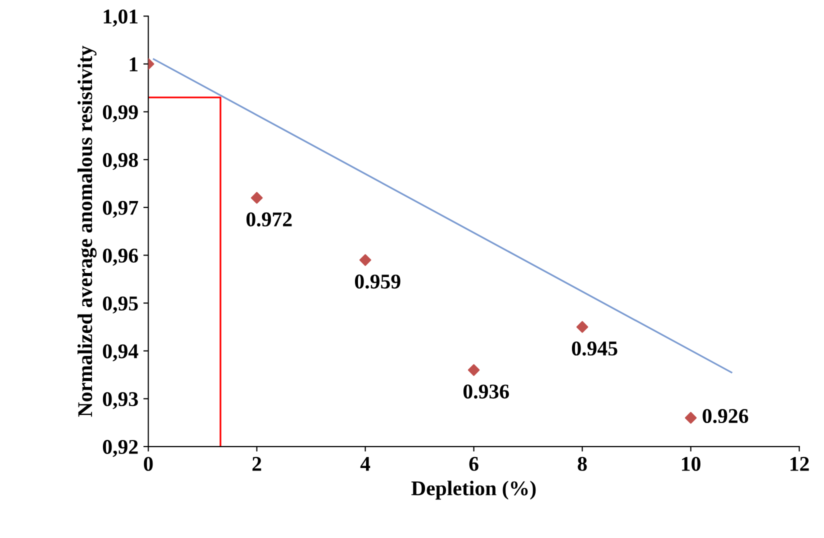  I want to click on data-label: 0.972, so click(269, 219).